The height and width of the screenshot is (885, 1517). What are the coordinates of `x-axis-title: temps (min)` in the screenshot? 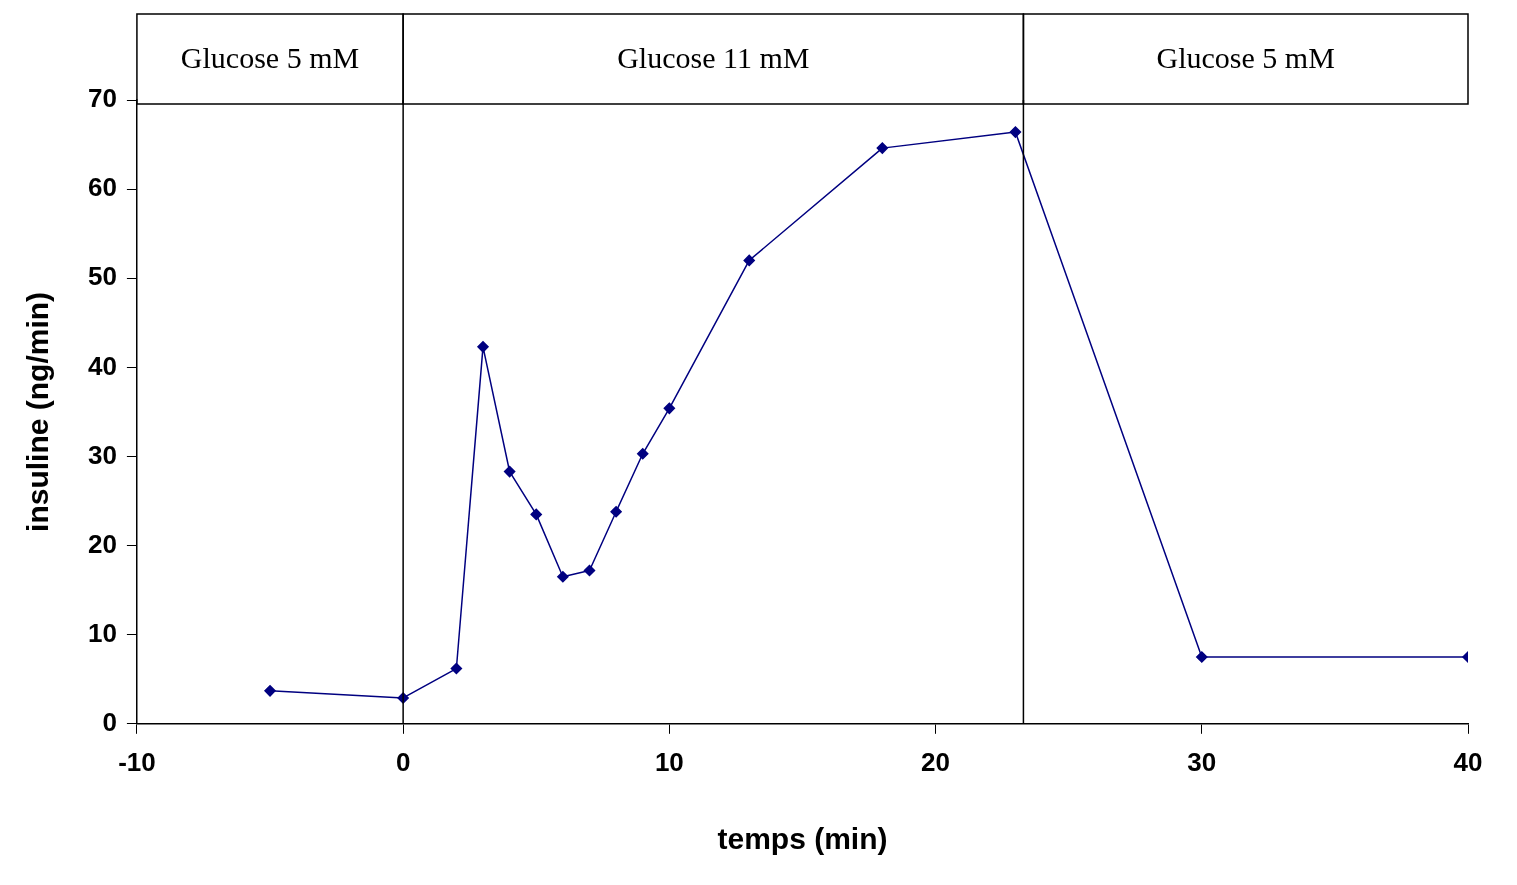 It's located at (802, 839).